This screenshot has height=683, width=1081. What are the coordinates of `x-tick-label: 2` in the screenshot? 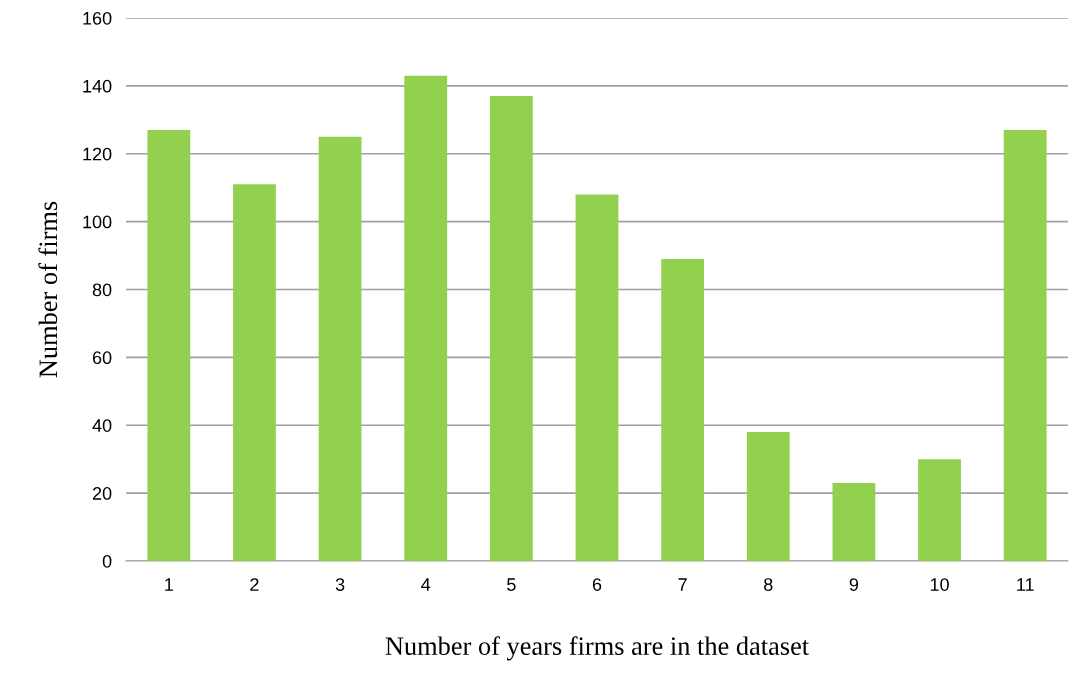 It's located at (254, 584).